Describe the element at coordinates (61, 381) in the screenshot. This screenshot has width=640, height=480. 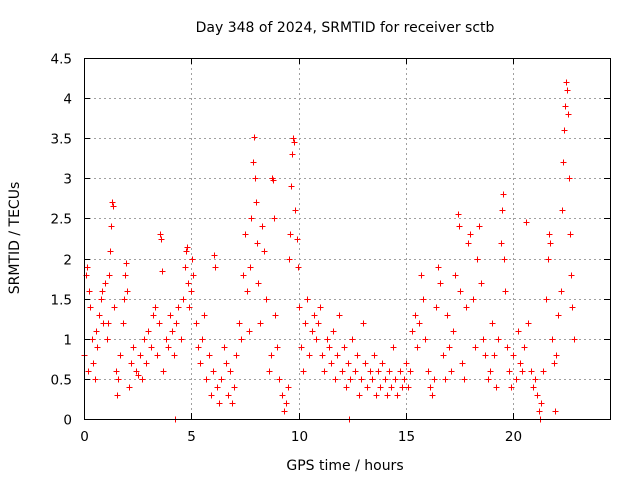
I see `y-tick-label: 0.5` at that location.